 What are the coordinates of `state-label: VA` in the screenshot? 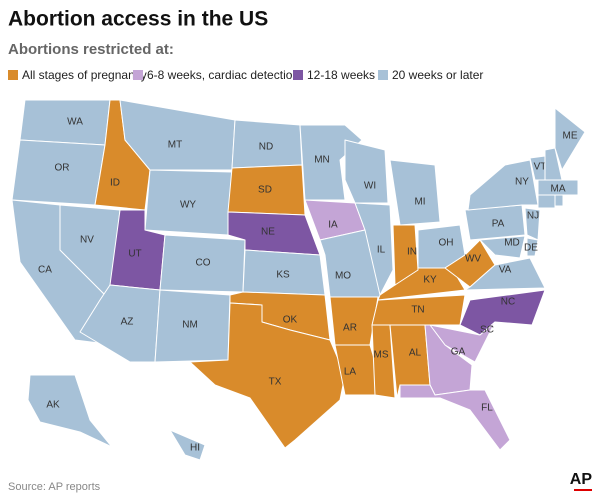 It's located at (505, 270).